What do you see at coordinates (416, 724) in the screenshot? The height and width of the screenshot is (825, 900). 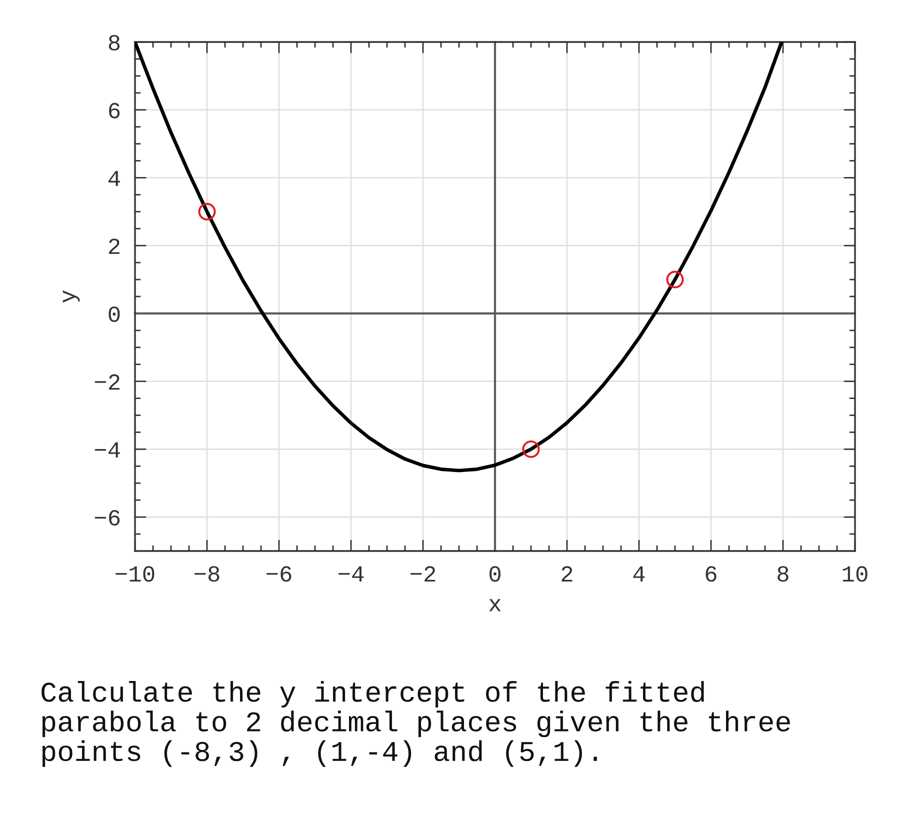 I see `text: Calculate the y intercept of the fitted parabola to 2 decimal places given the three points (-8,3) , (1,-4) and (5,1).` at bounding box center [416, 724].